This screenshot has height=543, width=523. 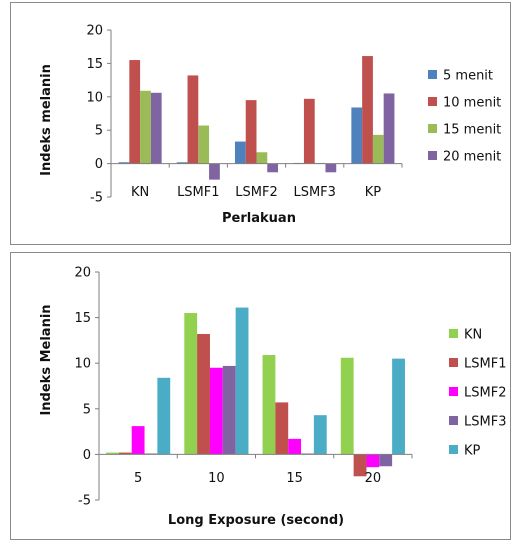 I want to click on bar-10-menit-kn, so click(x=135, y=112).